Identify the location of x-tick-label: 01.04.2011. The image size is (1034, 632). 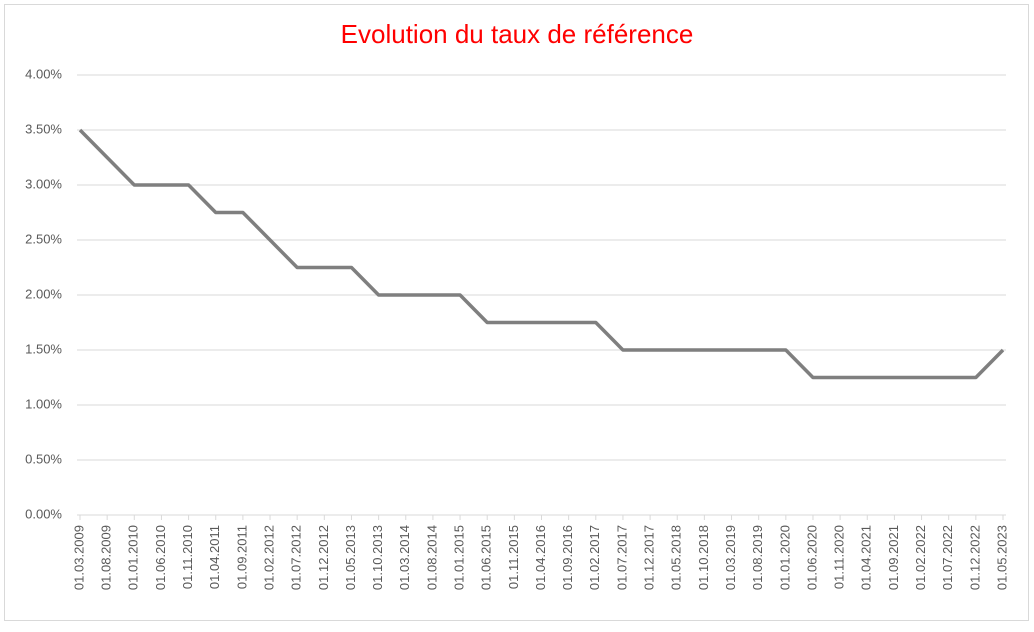
(214, 557).